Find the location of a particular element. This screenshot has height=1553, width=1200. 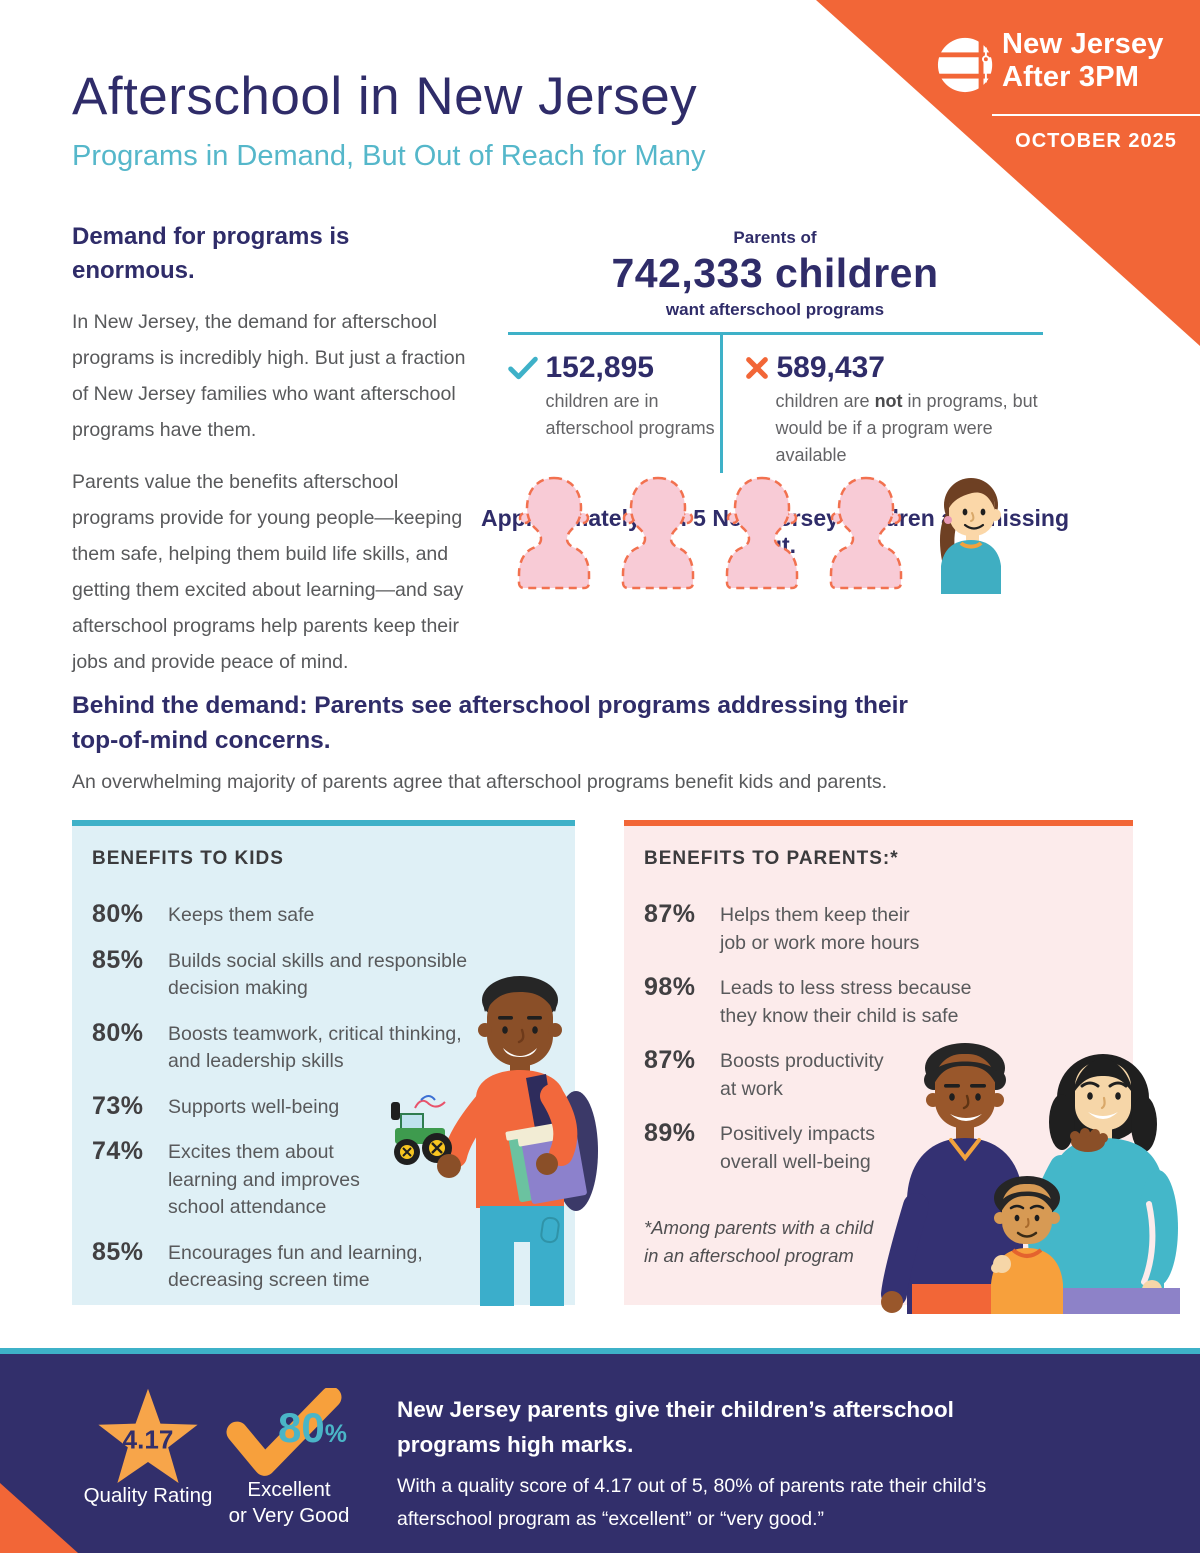

benefit-label: Keeps them safe is located at coordinates (241, 915).